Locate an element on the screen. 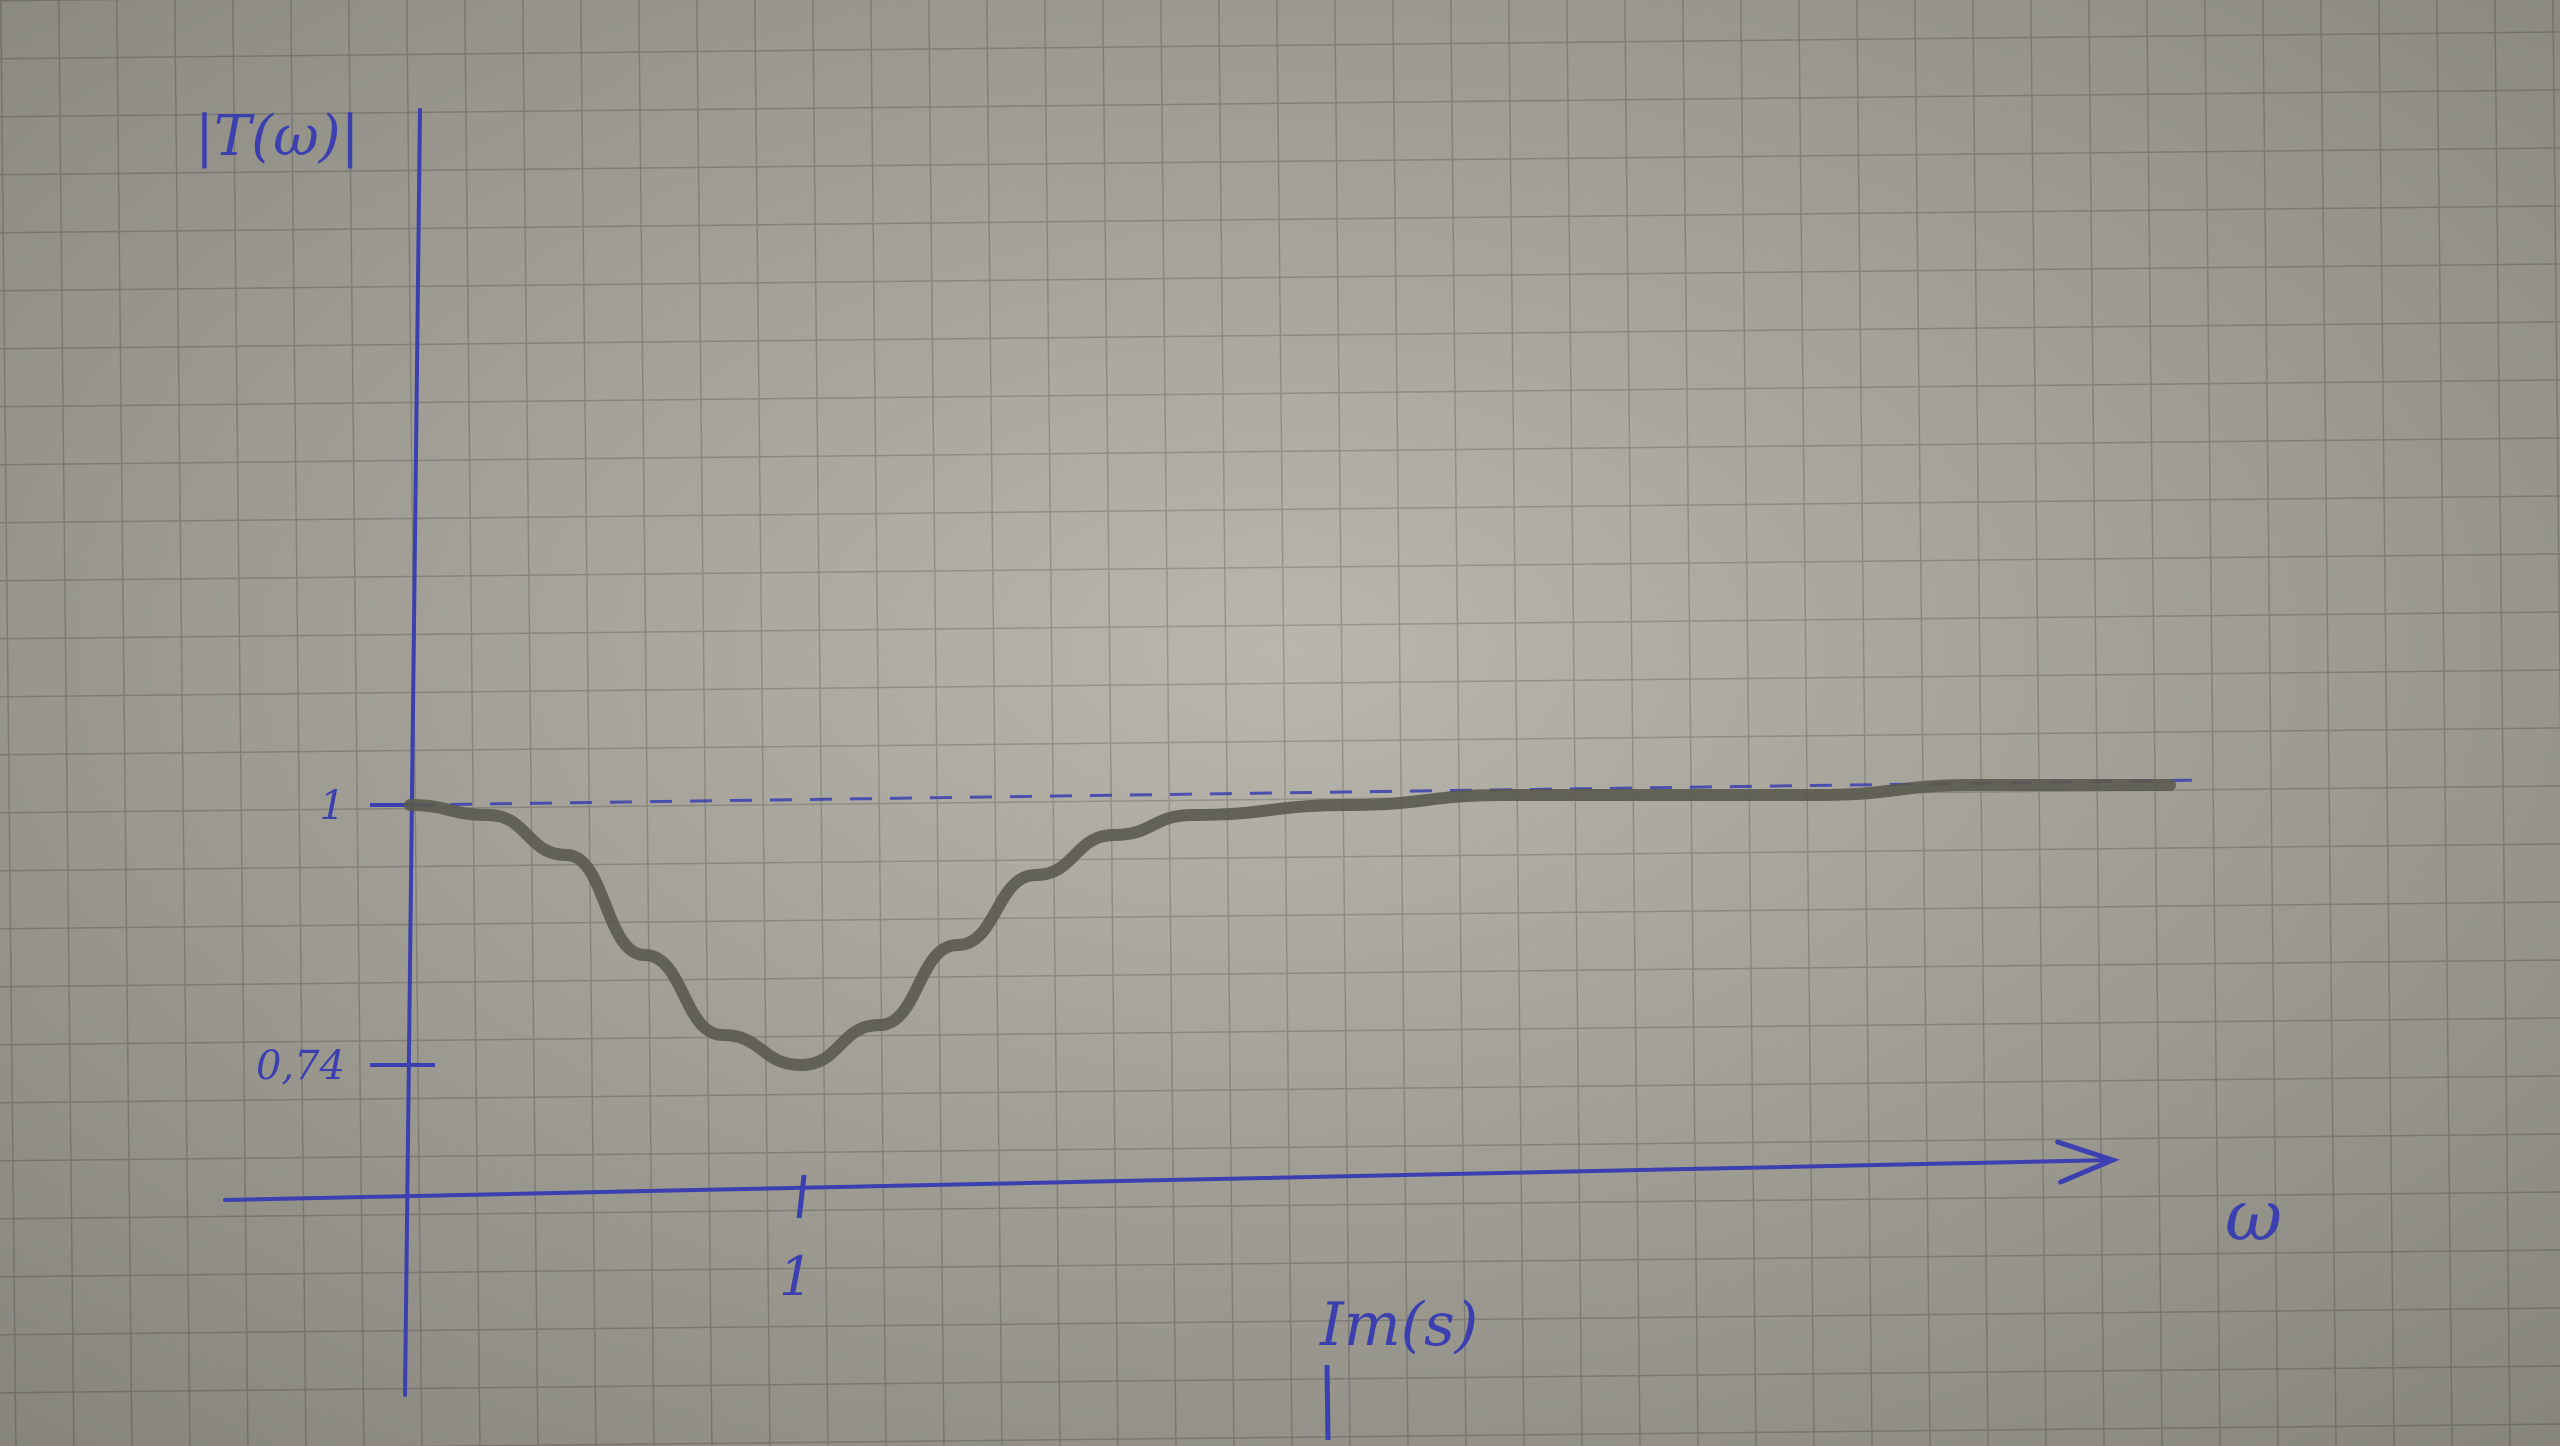  series-line is located at coordinates (1290, 924).